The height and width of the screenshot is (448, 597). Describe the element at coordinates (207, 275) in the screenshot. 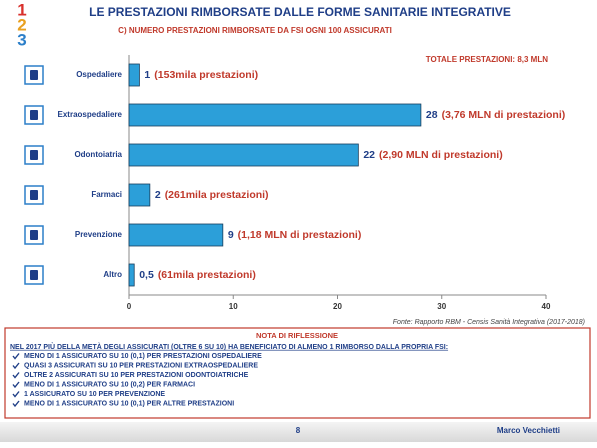

I see `value-annotation: (61mila prestazioni)` at that location.